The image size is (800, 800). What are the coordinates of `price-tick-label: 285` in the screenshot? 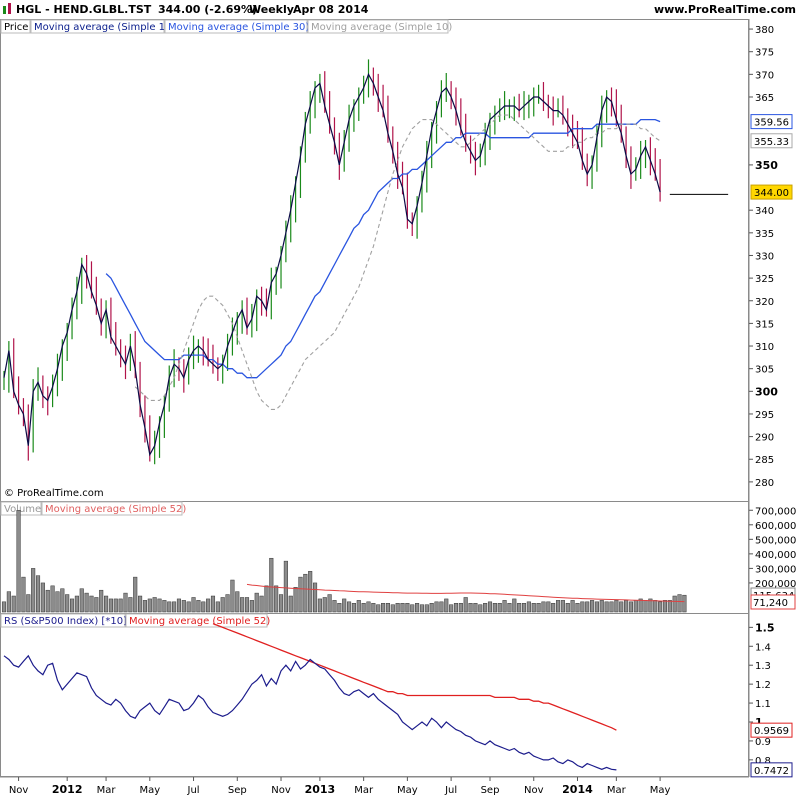 It's located at (764, 460).